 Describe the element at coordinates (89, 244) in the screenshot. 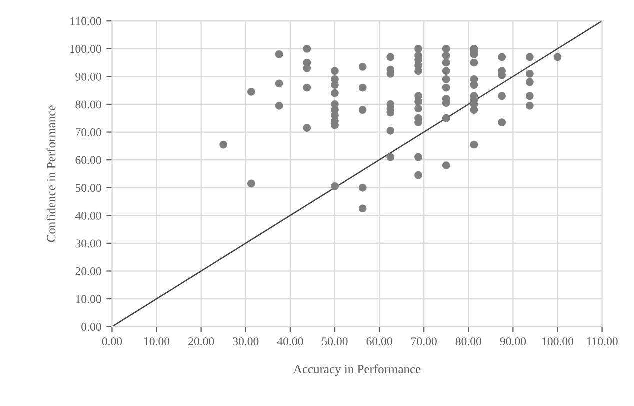

I see `y-tick-label: 30.00` at that location.